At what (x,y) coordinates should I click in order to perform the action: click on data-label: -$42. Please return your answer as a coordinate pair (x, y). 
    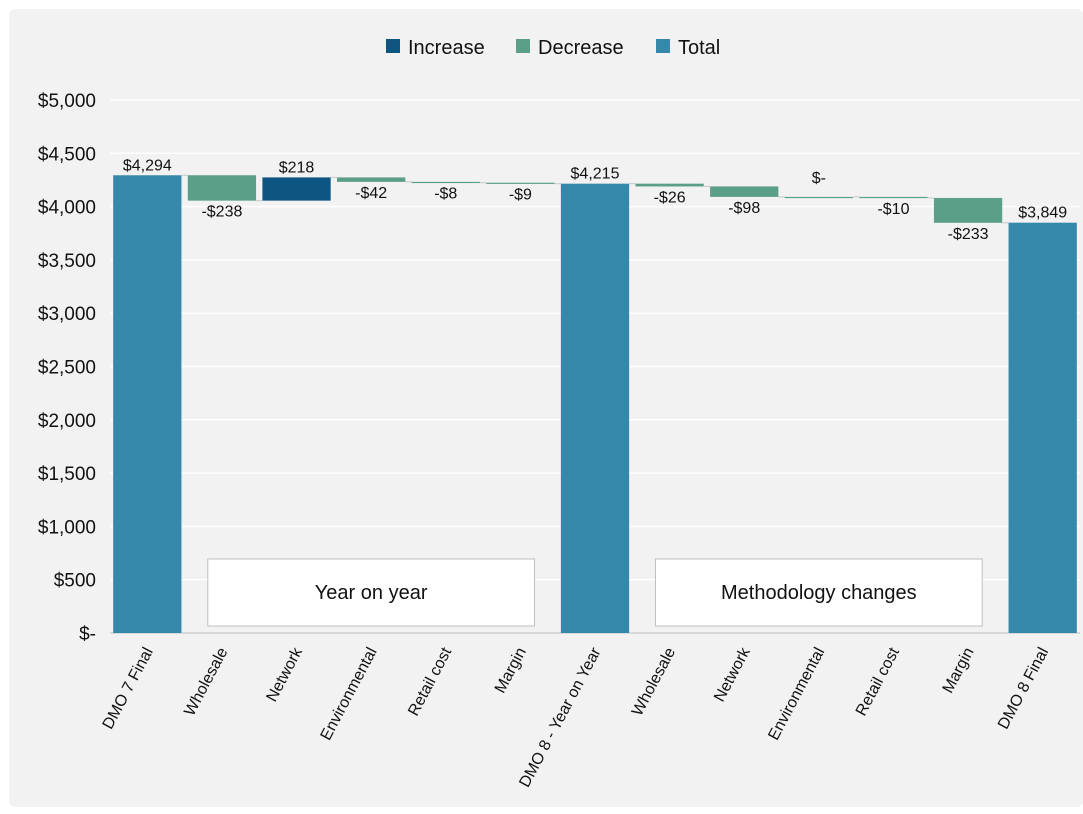
    Looking at the image, I should click on (371, 193).